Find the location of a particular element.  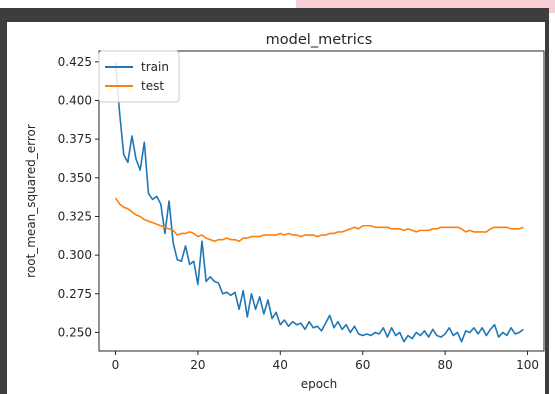

legend-box is located at coordinates (139, 76).